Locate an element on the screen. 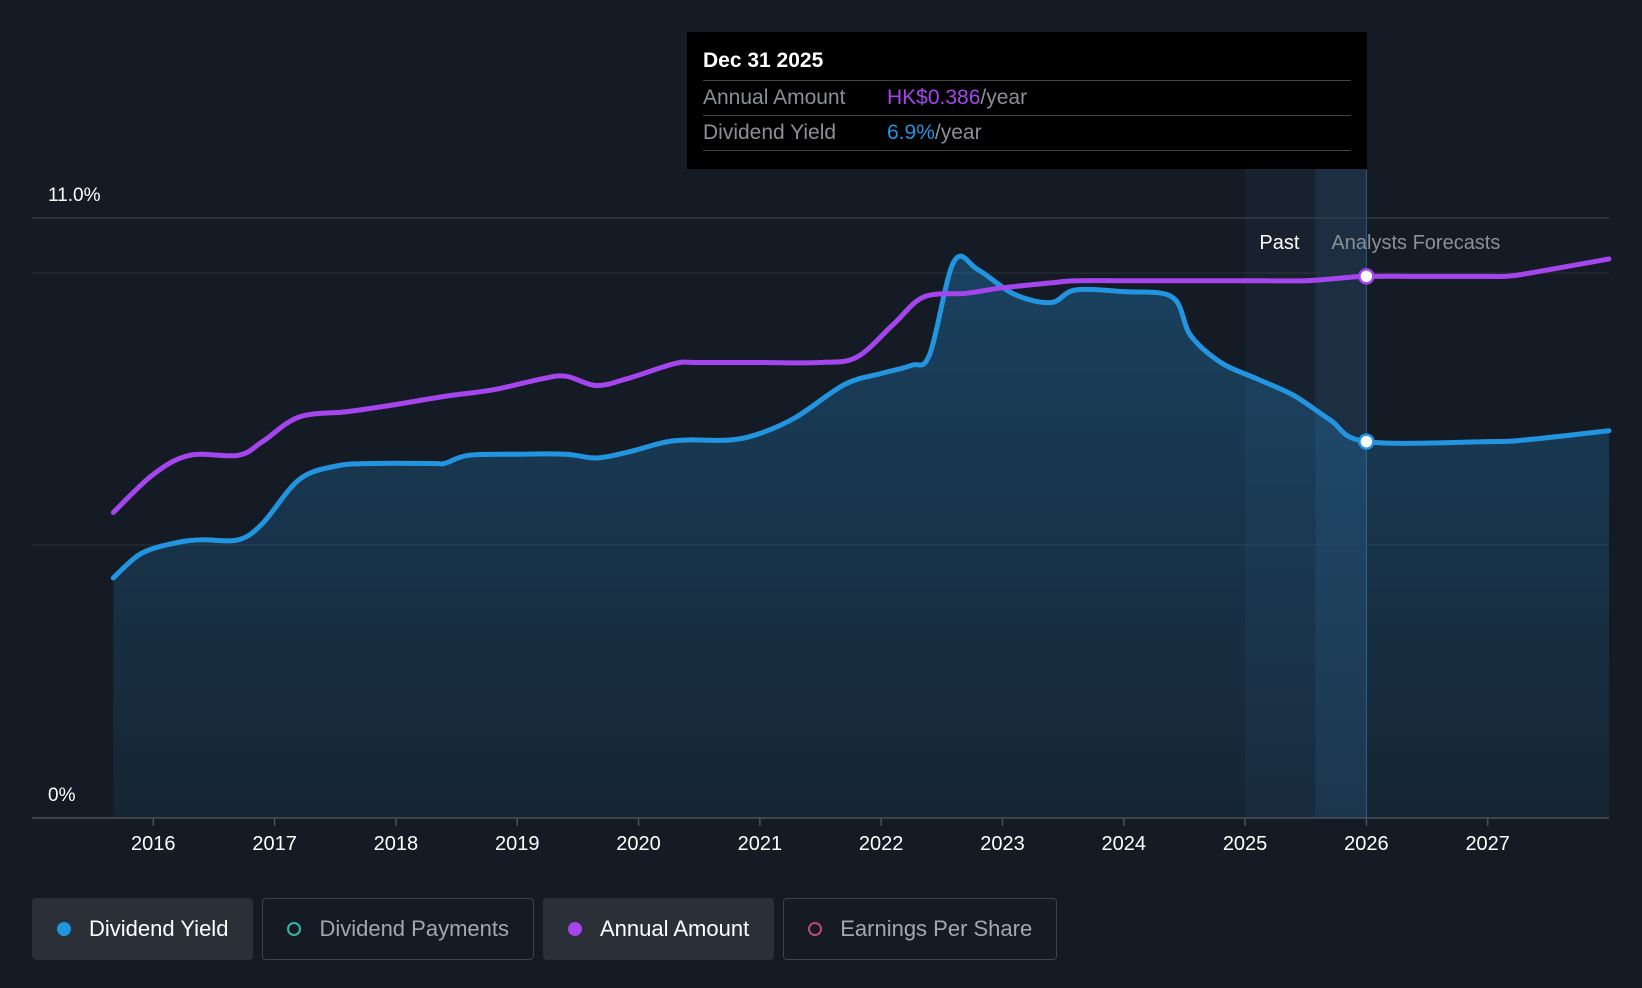 The height and width of the screenshot is (988, 1642). legend-earnings-per-share: Earnings Per Share is located at coordinates (920, 929).